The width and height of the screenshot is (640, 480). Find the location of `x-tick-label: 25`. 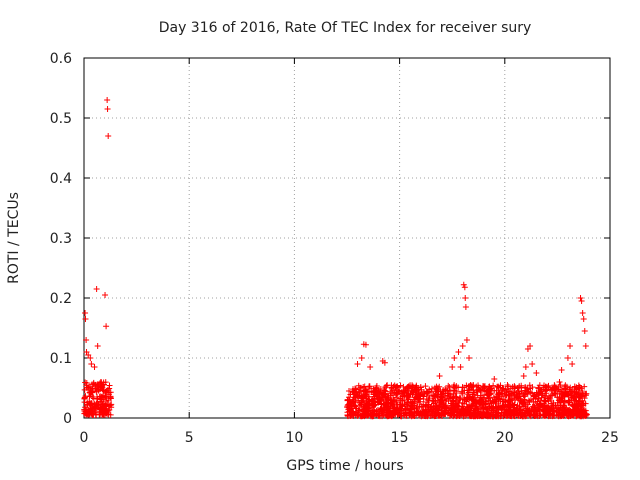

x-tick-label: 25 is located at coordinates (610, 438).